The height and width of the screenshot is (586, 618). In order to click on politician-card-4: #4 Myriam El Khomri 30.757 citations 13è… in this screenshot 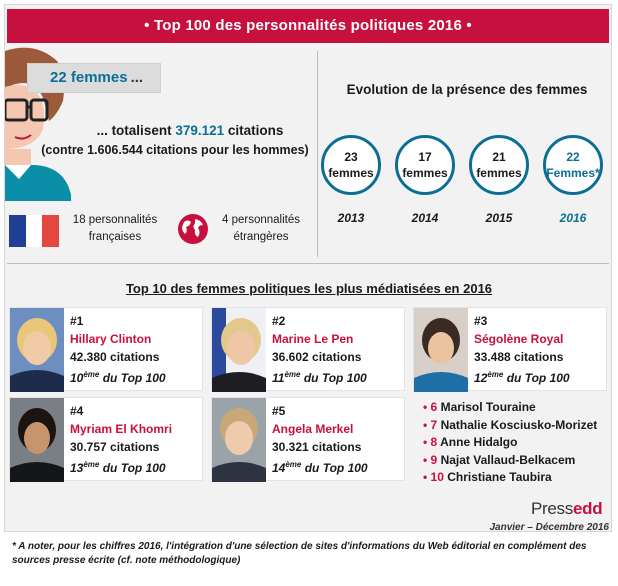, I will do `click(106, 439)`.